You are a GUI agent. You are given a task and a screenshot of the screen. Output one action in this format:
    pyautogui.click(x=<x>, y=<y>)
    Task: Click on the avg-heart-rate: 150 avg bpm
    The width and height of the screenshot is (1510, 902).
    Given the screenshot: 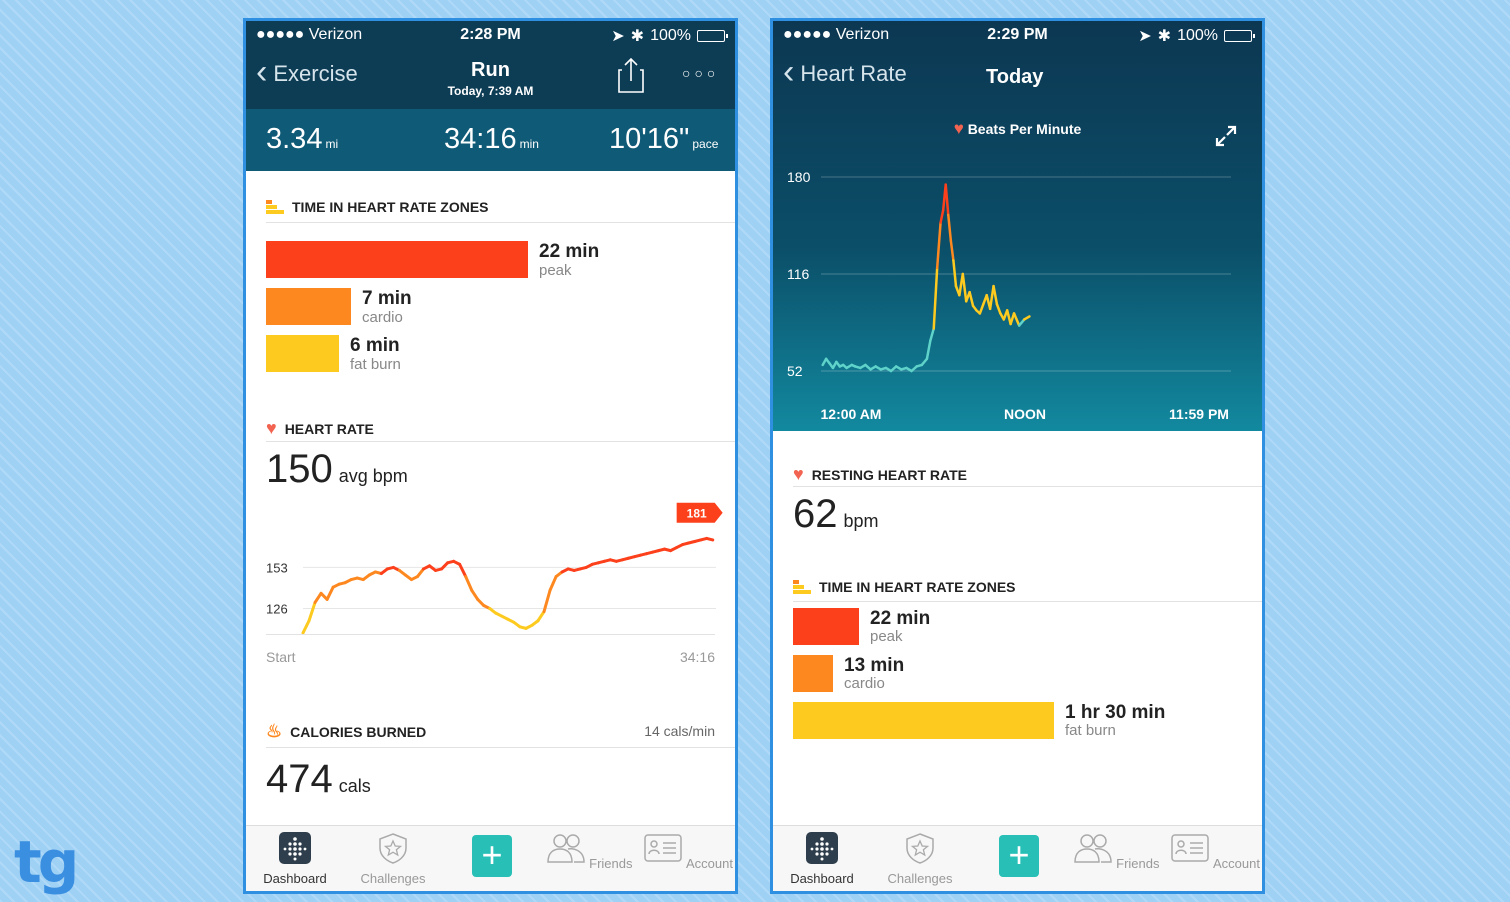 What is the action you would take?
    pyautogui.click(x=337, y=469)
    